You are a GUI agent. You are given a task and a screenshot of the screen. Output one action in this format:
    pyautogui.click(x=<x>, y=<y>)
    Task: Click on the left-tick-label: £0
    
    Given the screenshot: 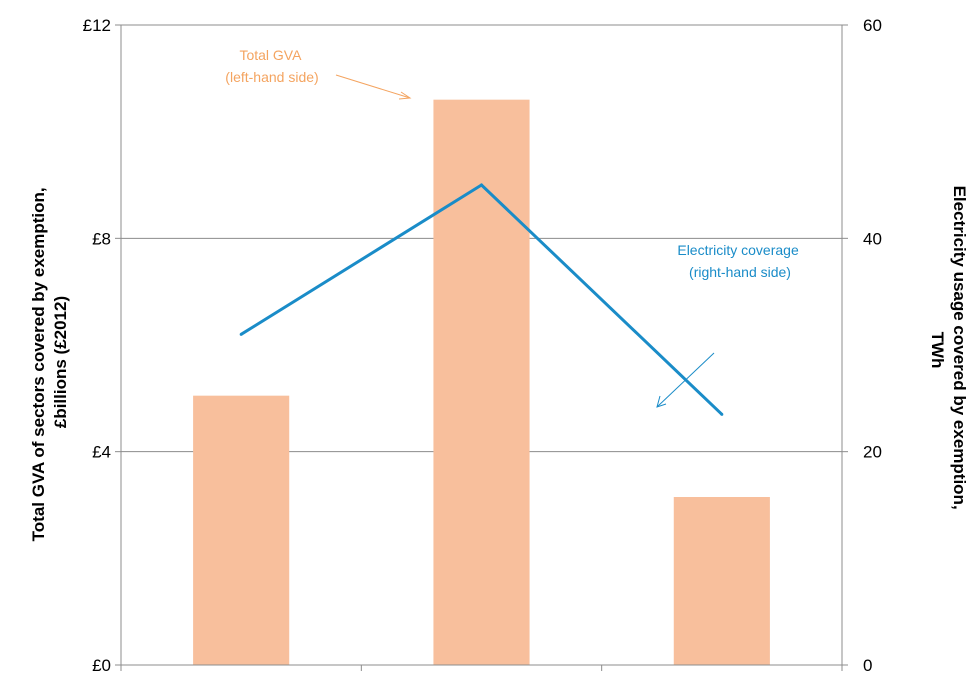 What is the action you would take?
    pyautogui.click(x=101, y=665)
    